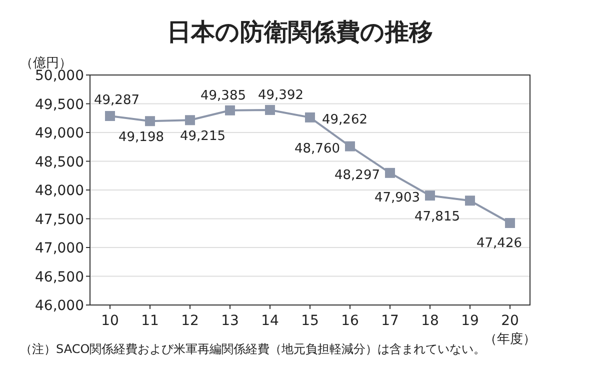  I want to click on y-tick-label: 48,000, so click(59, 191).